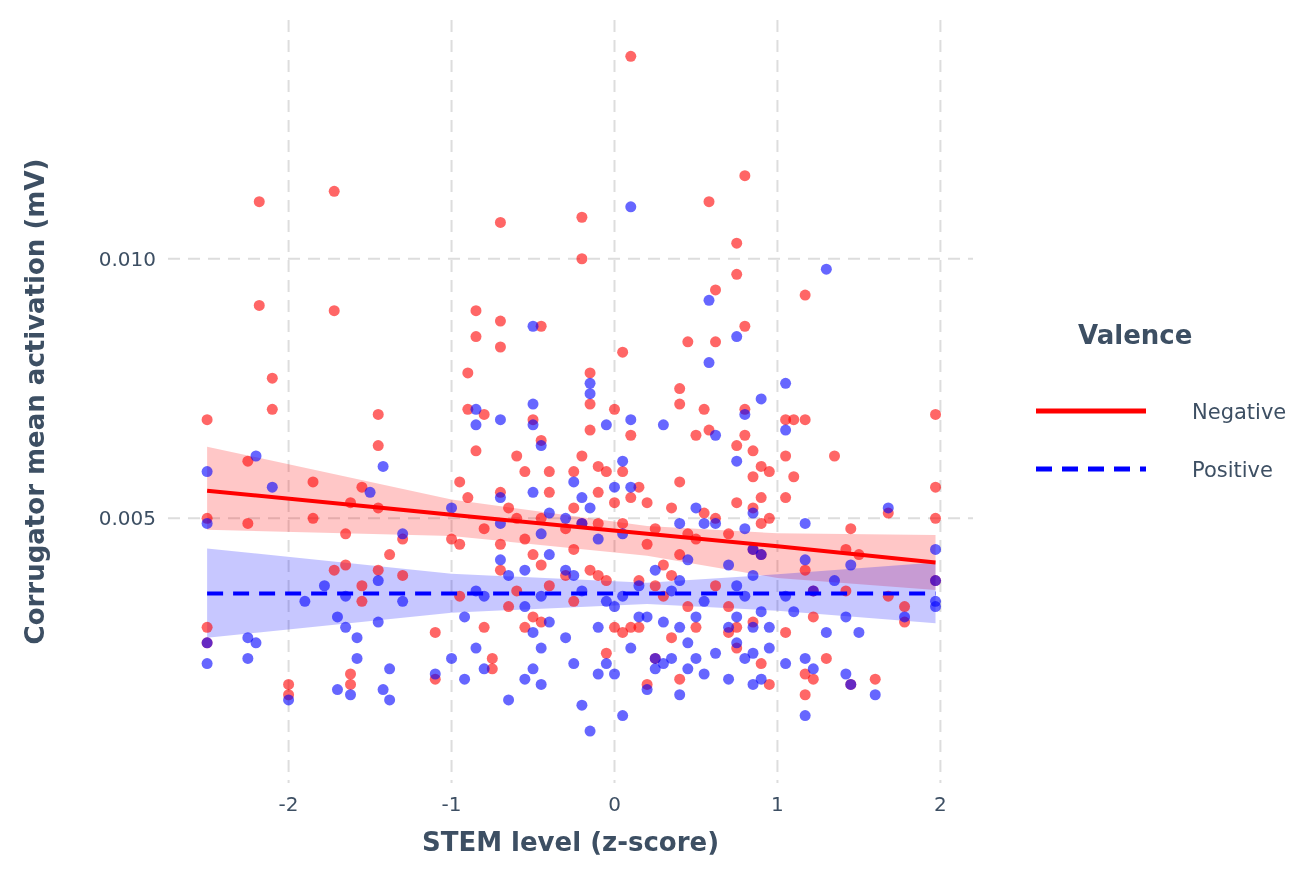 The height and width of the screenshot is (878, 1306). What do you see at coordinates (35, 401) in the screenshot?
I see `y-axis-title: Corrugator mean activation (mV)` at bounding box center [35, 401].